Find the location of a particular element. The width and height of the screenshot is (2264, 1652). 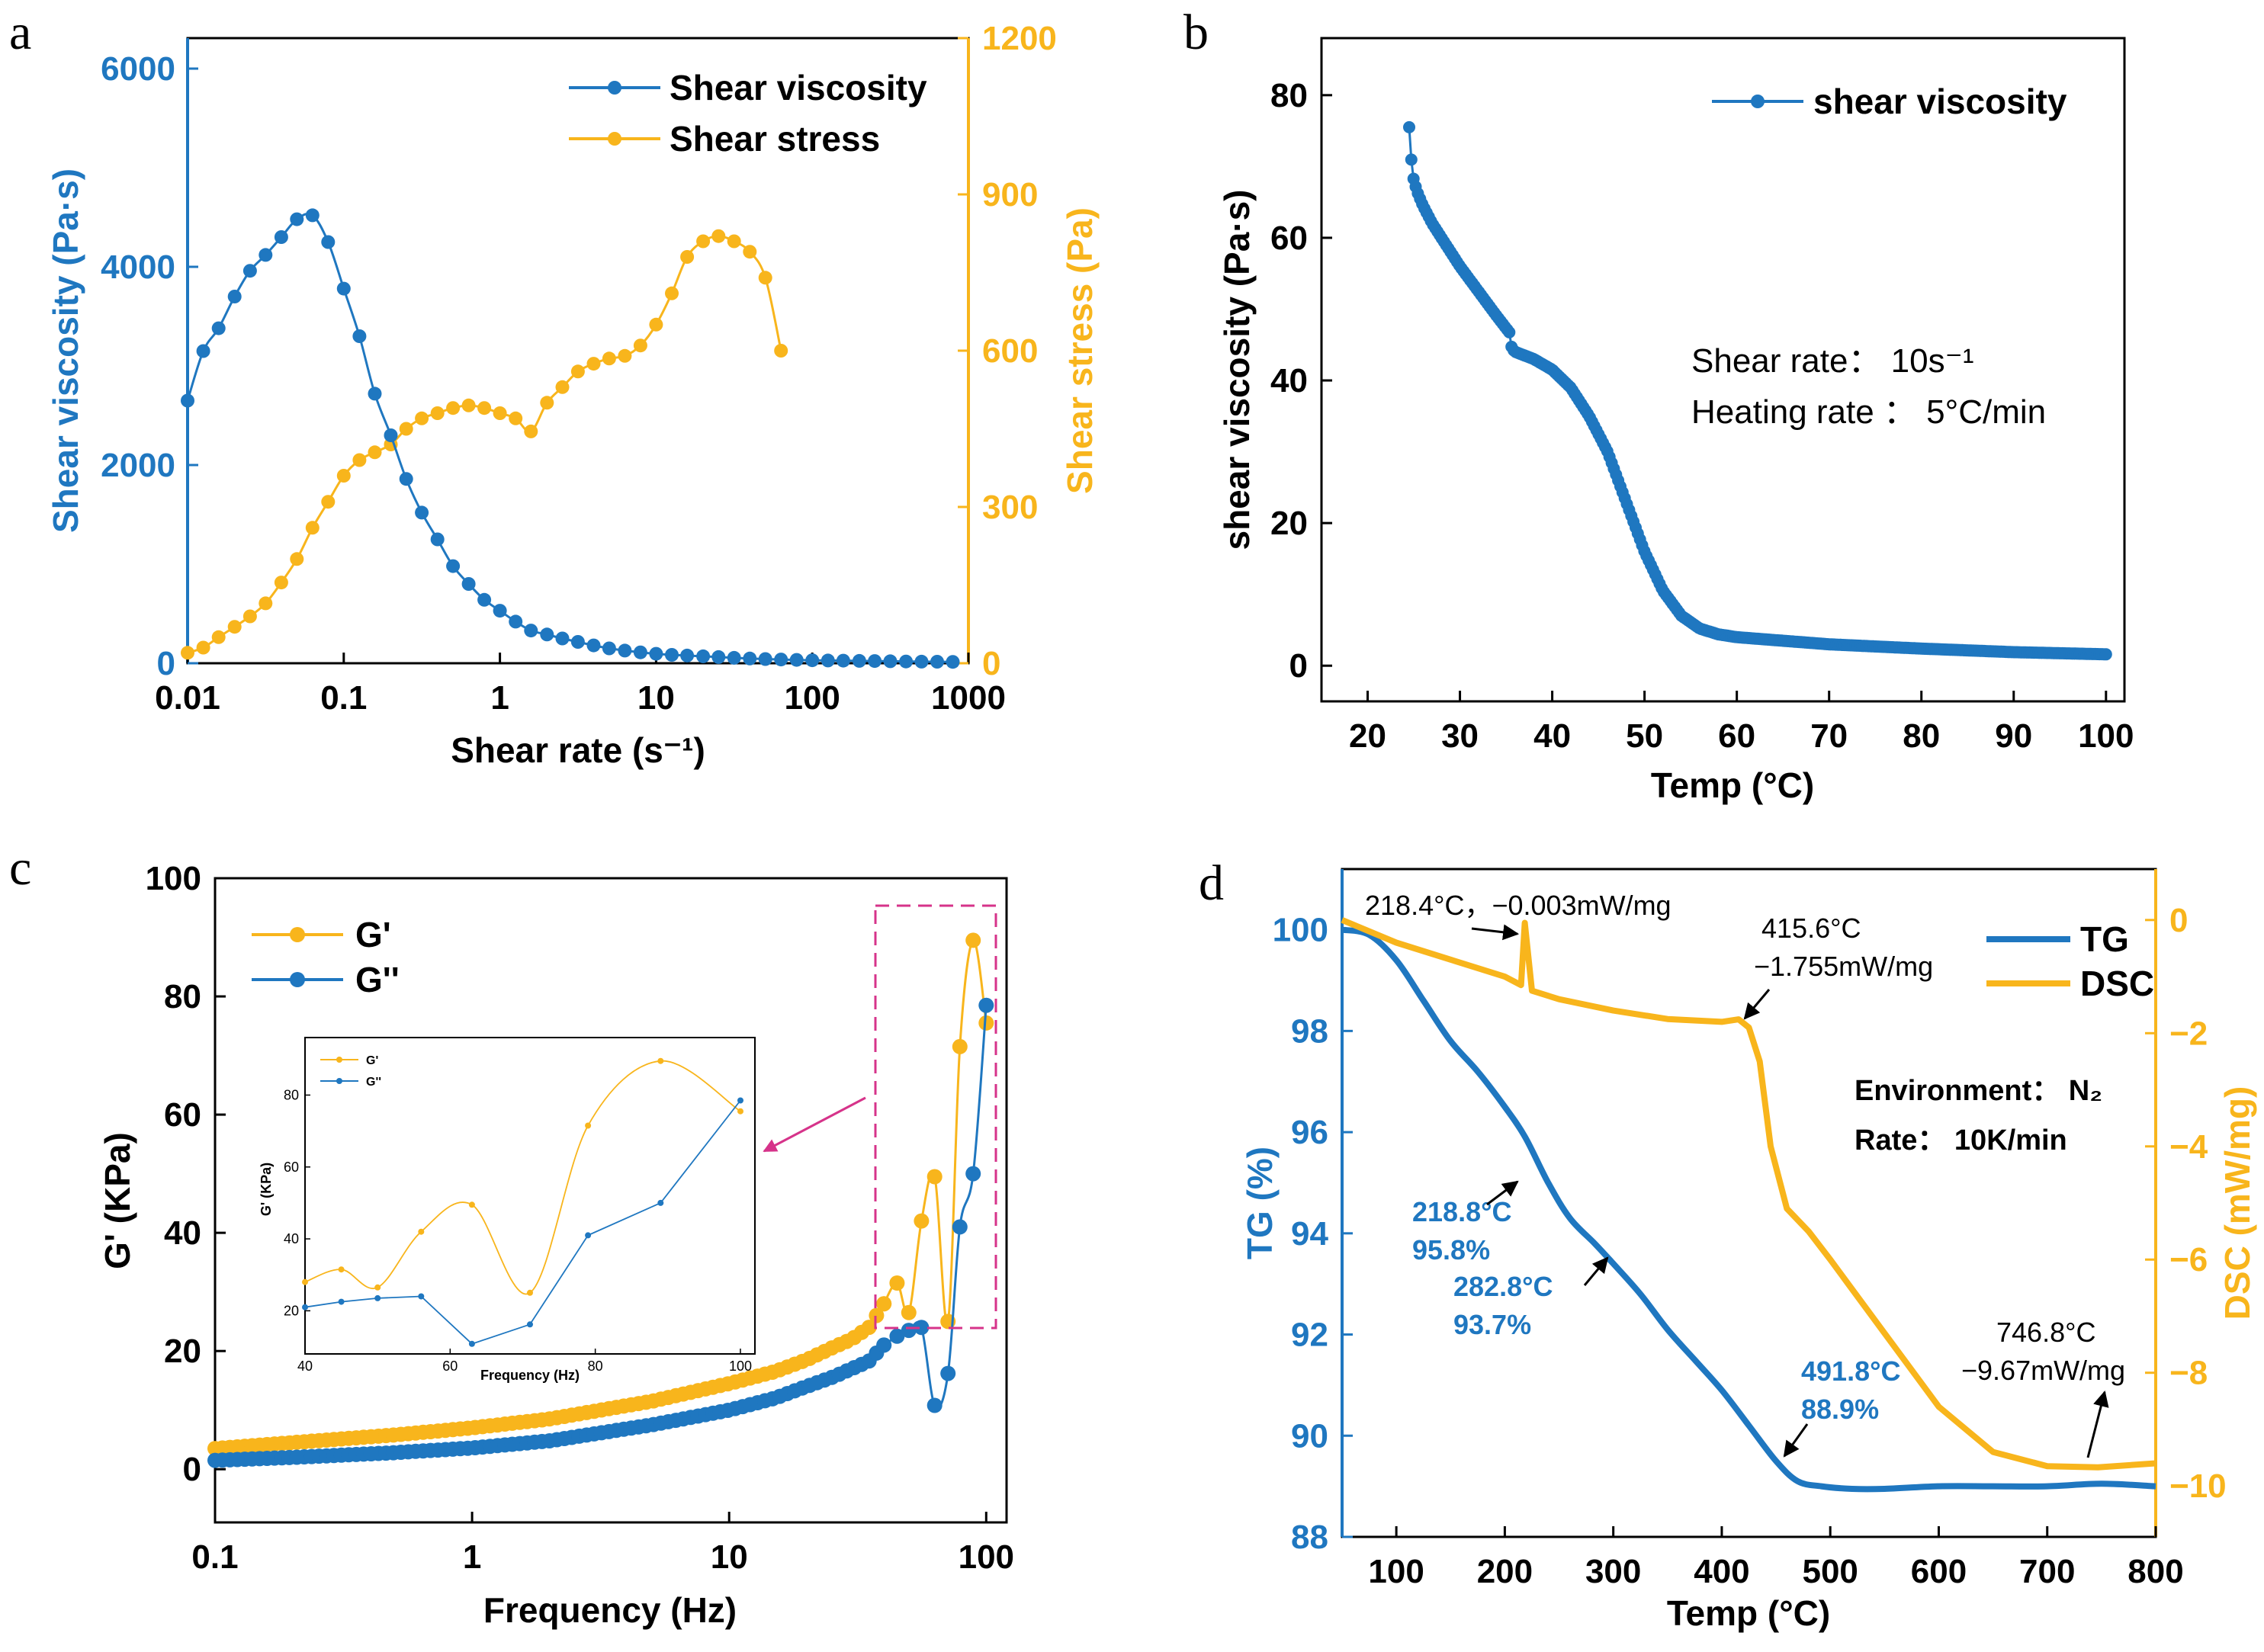

panel-c-legend: G' G'' is located at coordinates (326, 957).